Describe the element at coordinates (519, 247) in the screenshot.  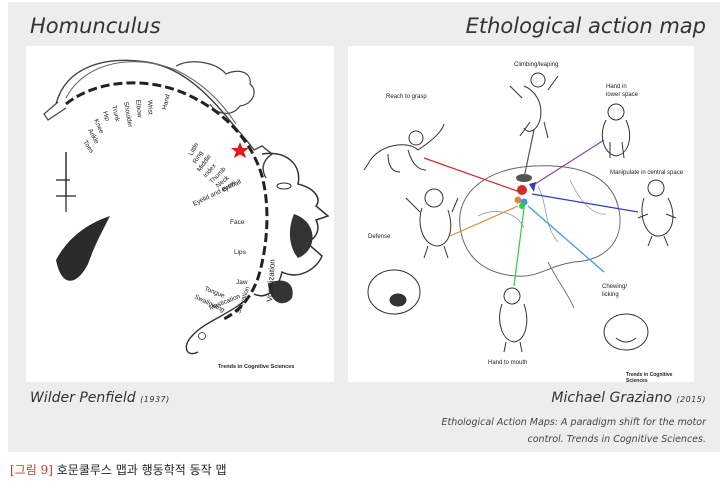
I see `line-hand-mouth` at that location.